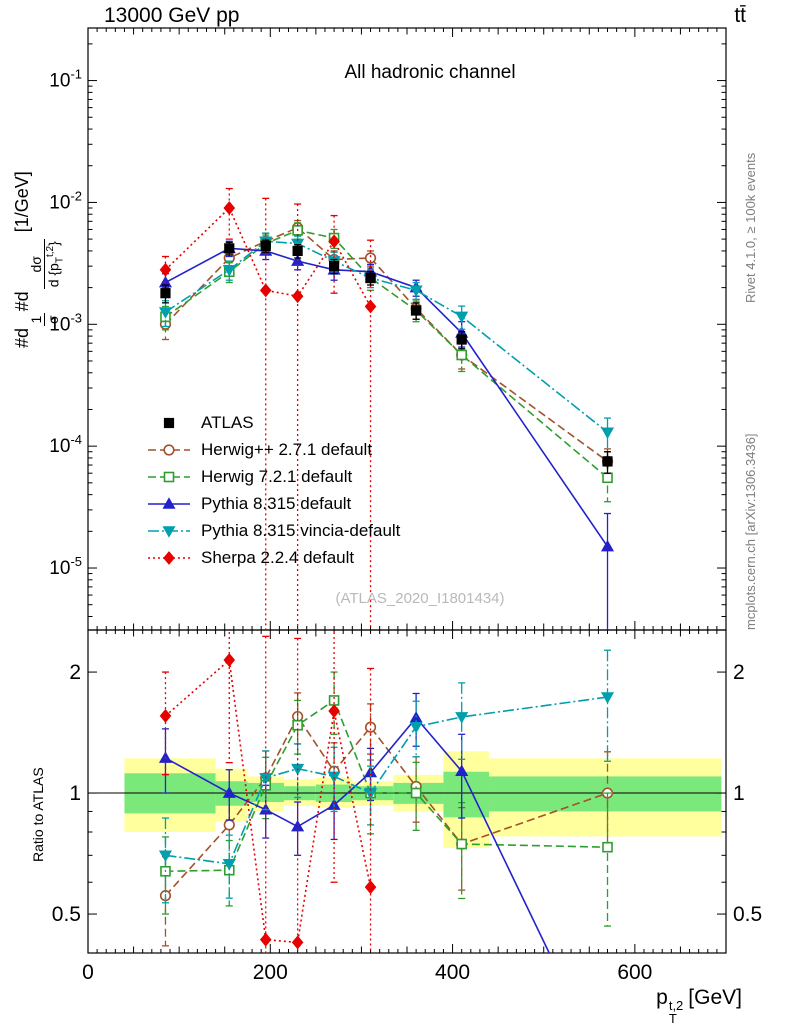 This screenshot has height=1024, width=786. What do you see at coordinates (276, 503) in the screenshot?
I see `legend-label-pythia: Pythia 8.315 default` at bounding box center [276, 503].